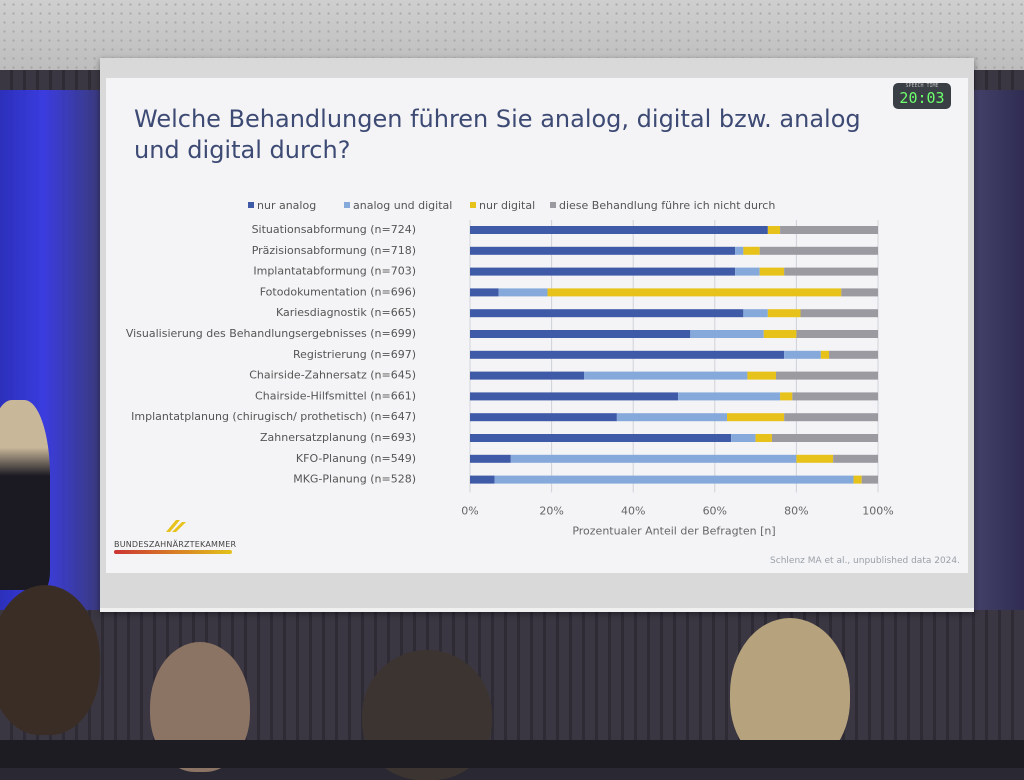  What do you see at coordinates (356, 458) in the screenshot?
I see `category-label: KFO-Planung (n=549)` at bounding box center [356, 458].